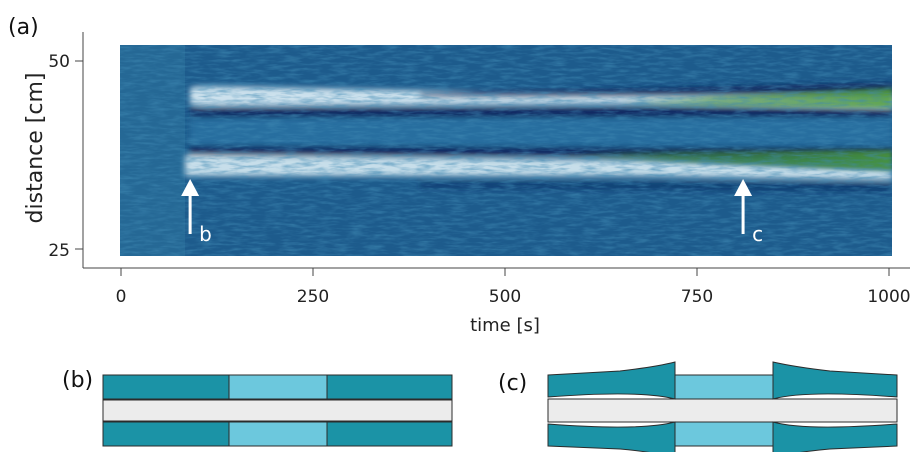 The width and height of the screenshot is (918, 452). I want to click on event-label-c: c, so click(757, 234).